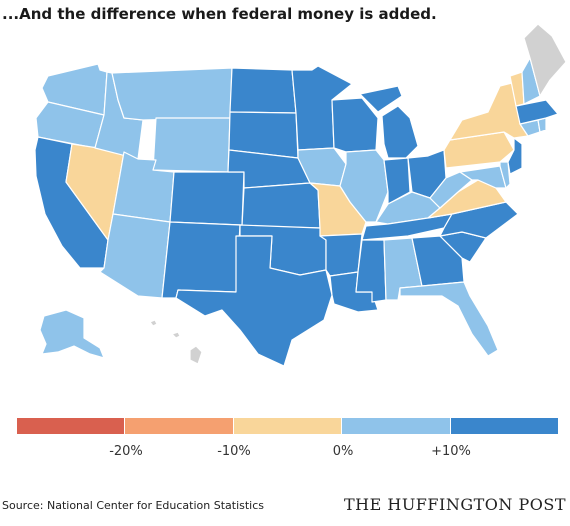 Image resolution: width=570 pixels, height=526 pixels. I want to click on state-tx, so click(254, 301).